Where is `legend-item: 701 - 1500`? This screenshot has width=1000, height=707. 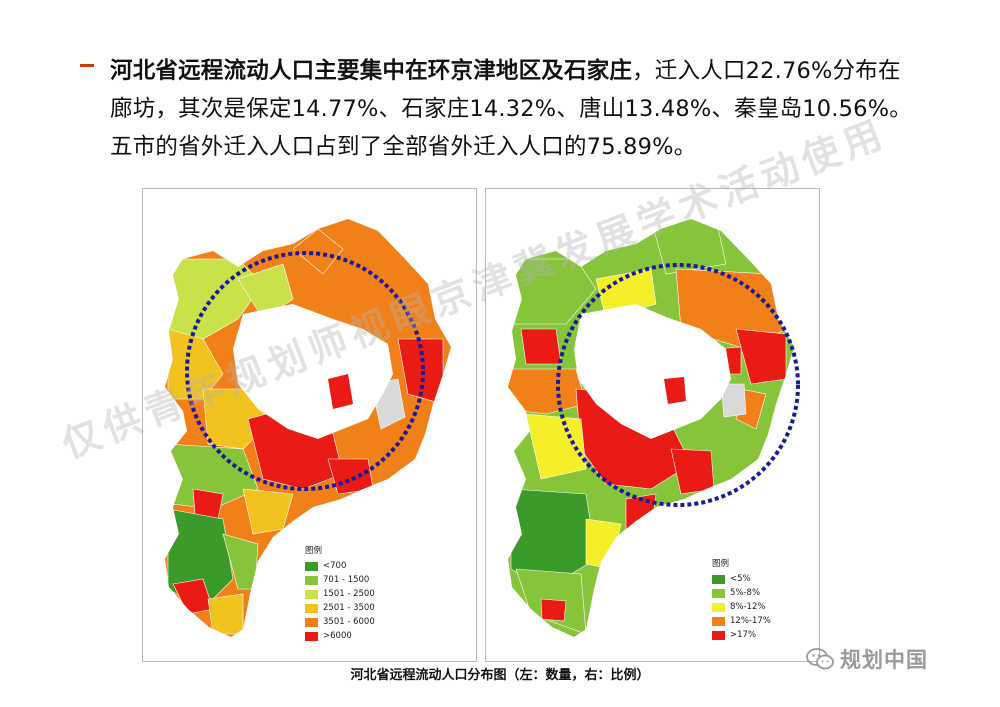 legend-item: 701 - 1500 is located at coordinates (340, 580).